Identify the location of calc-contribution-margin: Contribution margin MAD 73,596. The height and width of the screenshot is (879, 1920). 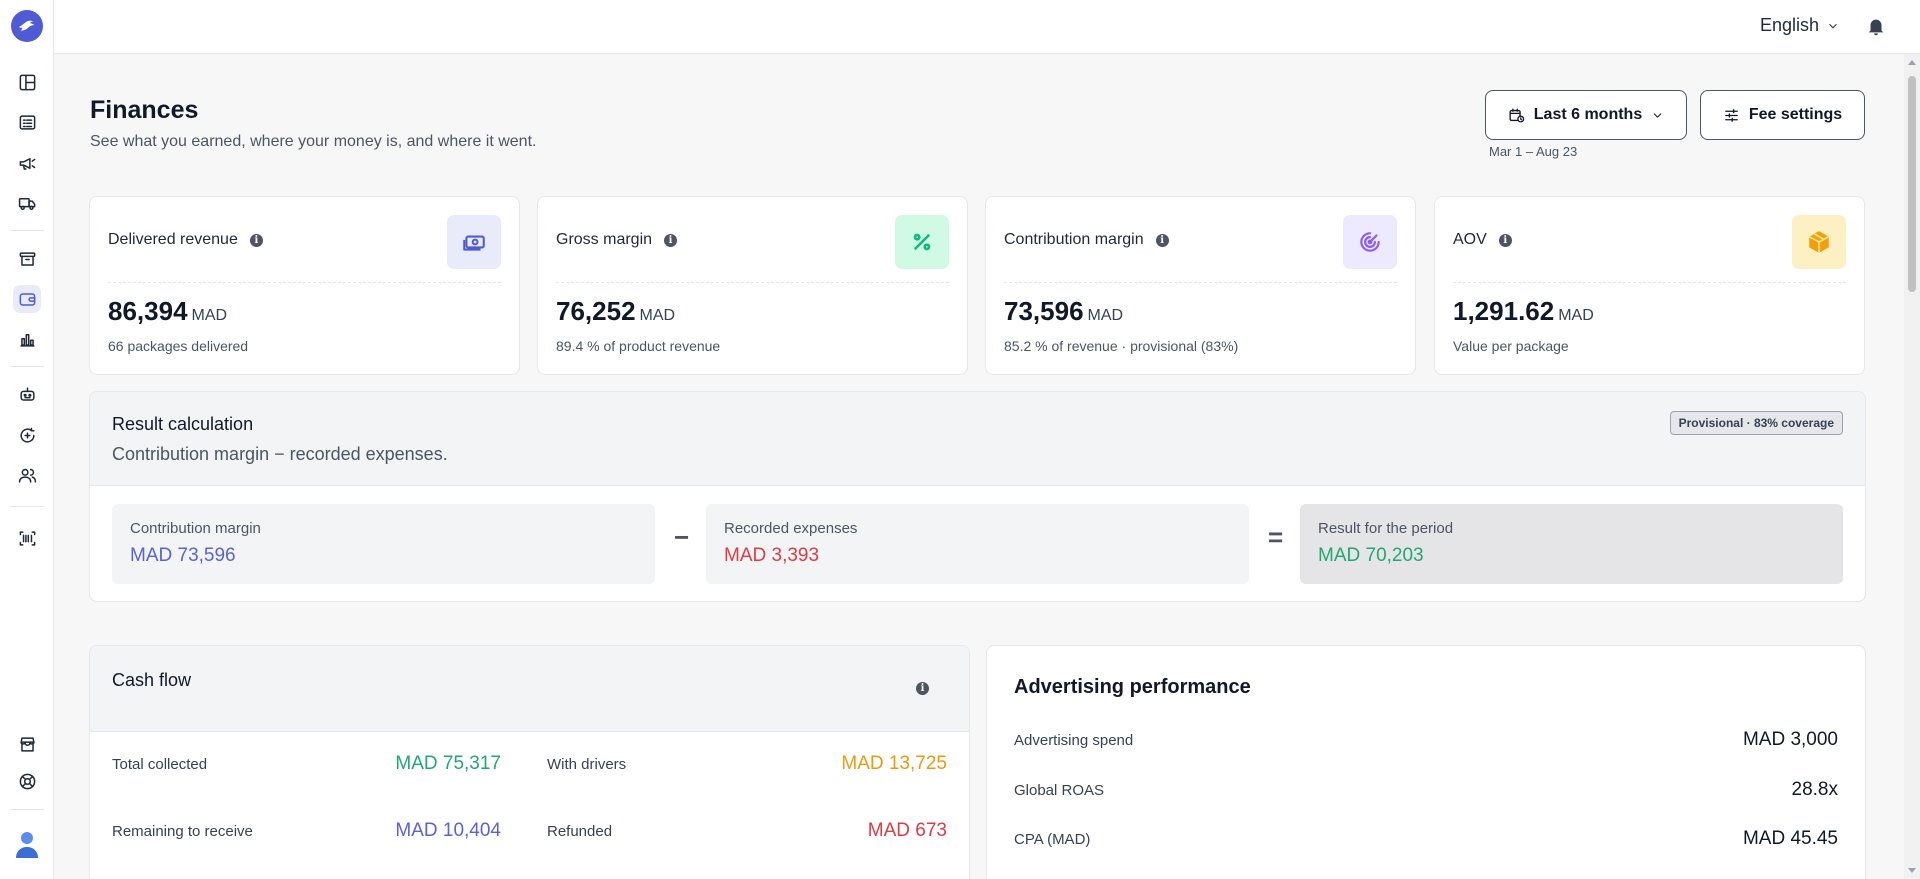
(383, 544).